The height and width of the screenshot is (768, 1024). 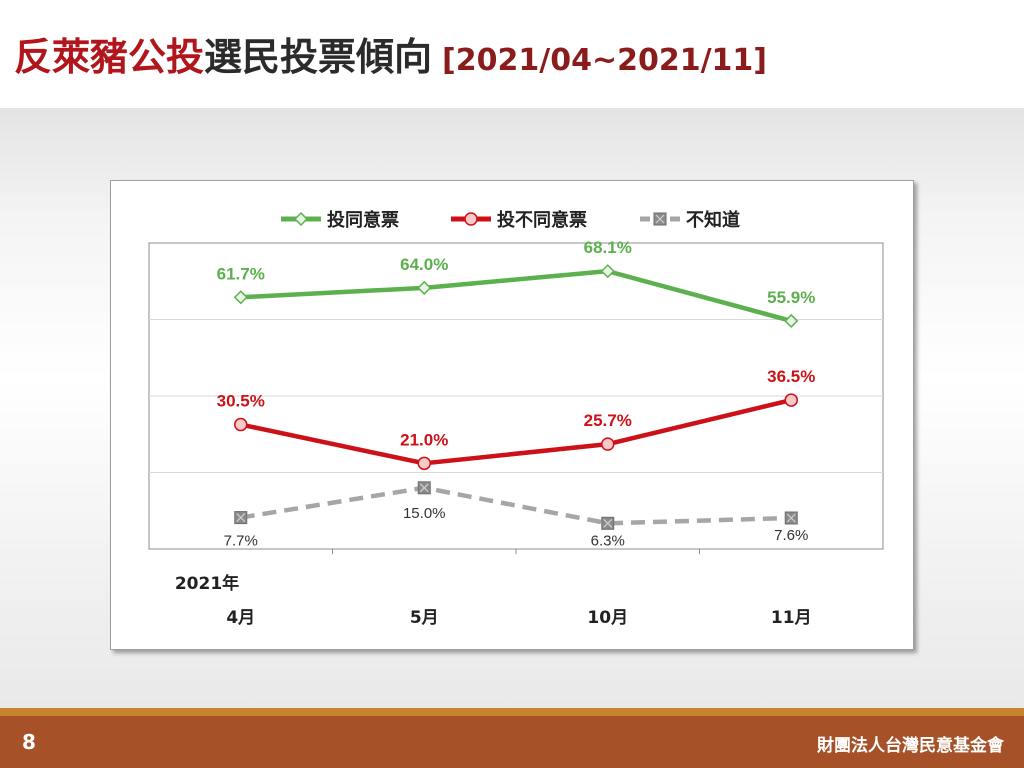 I want to click on title-date-range: [2021/04~2021/11], so click(x=604, y=60).